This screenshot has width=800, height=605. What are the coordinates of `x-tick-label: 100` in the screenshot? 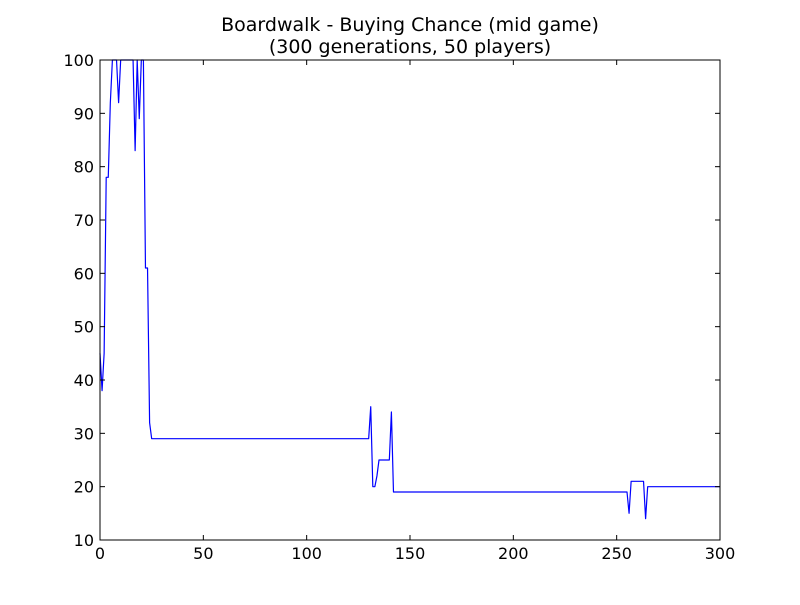 It's located at (306, 553).